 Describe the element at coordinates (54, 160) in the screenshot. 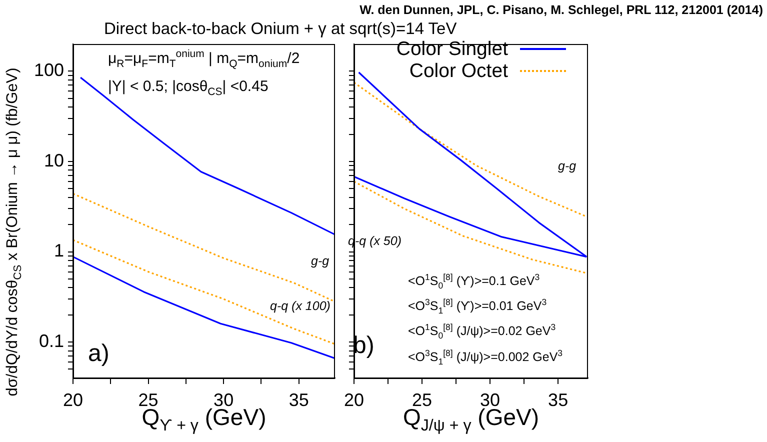

I see `y-tick-label: 10` at that location.